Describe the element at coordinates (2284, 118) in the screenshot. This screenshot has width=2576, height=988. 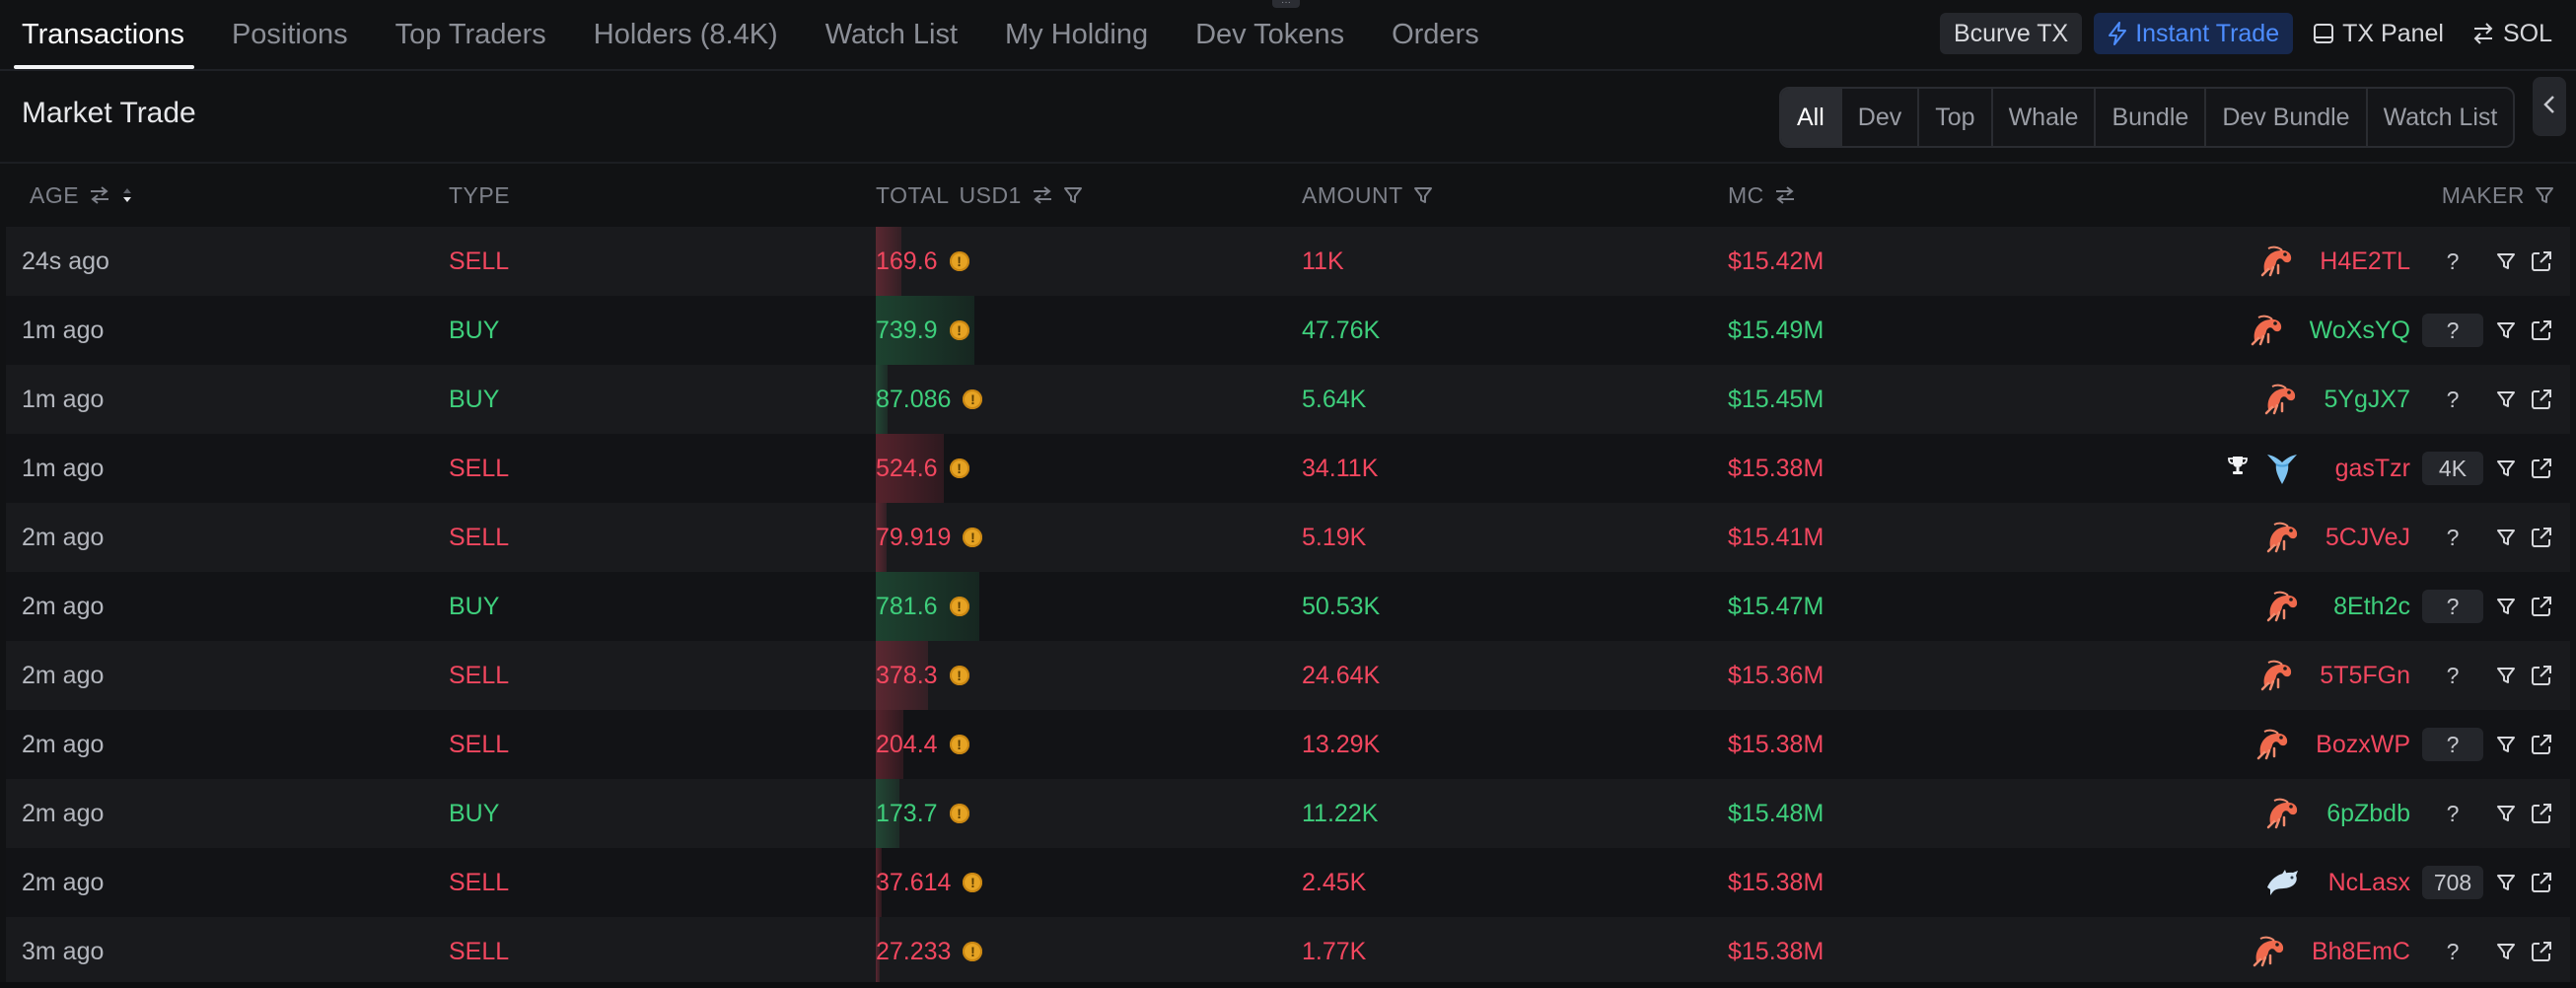
I see `filter-dev-bundle: Dev Bundle` at that location.